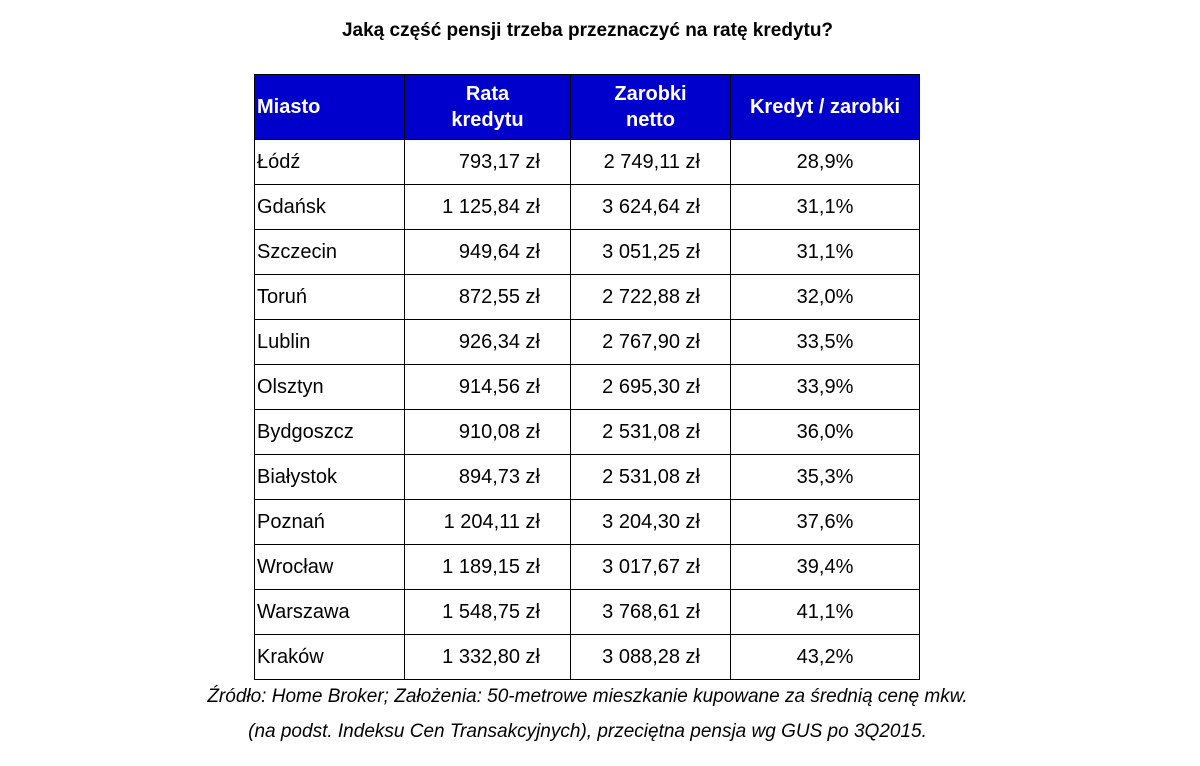 Image resolution: width=1200 pixels, height=766 pixels. What do you see at coordinates (825, 162) in the screenshot?
I see `ratio-cell: 28,9%` at bounding box center [825, 162].